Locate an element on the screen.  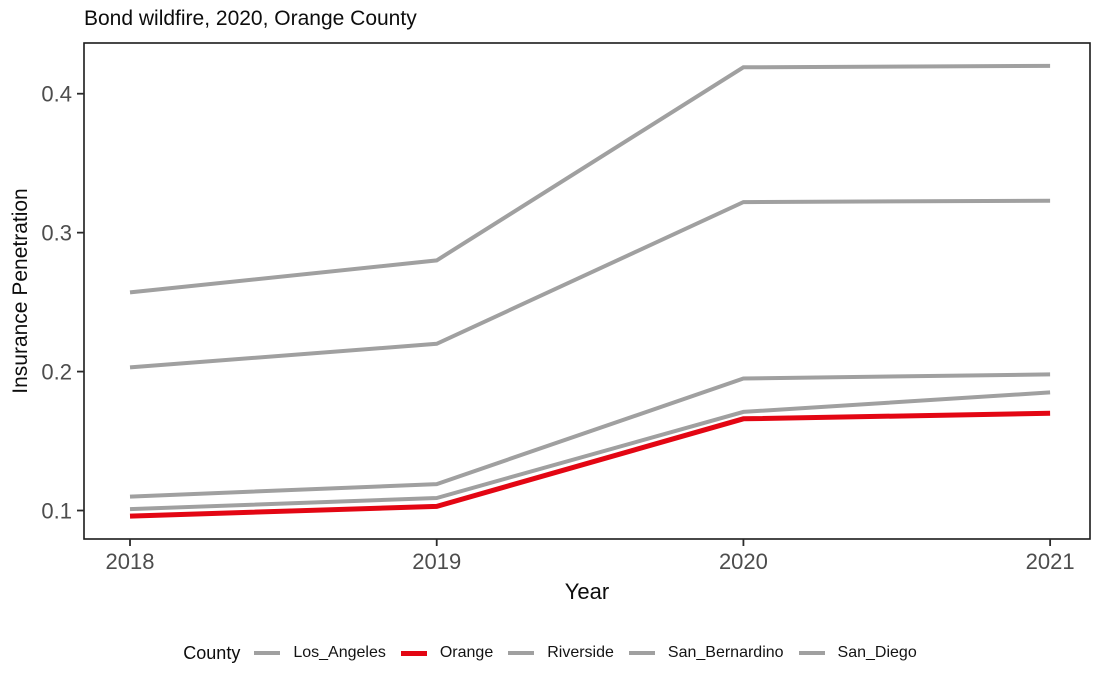
y-tick-label: 0.2 is located at coordinates (56, 372).